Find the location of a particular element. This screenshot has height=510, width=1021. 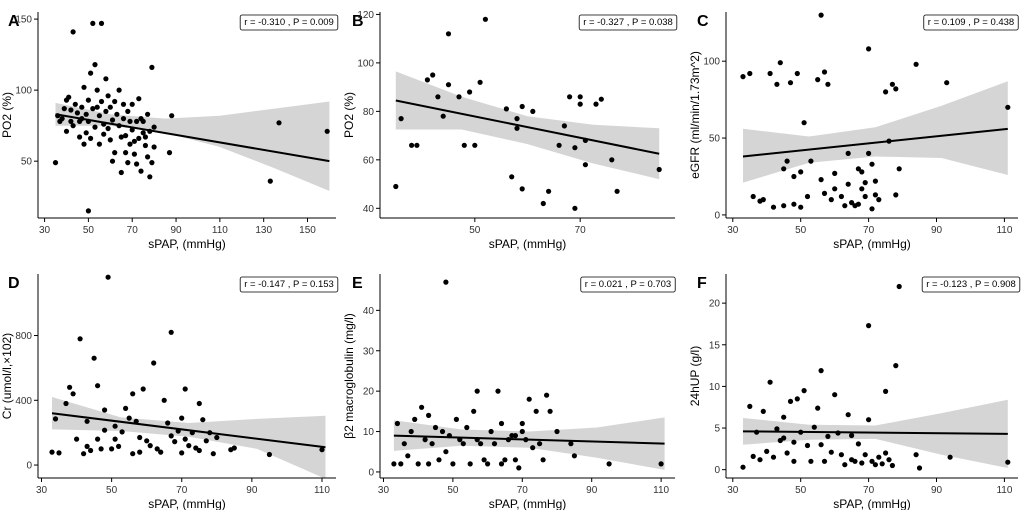

panel-letter: C is located at coordinates (703, 21).